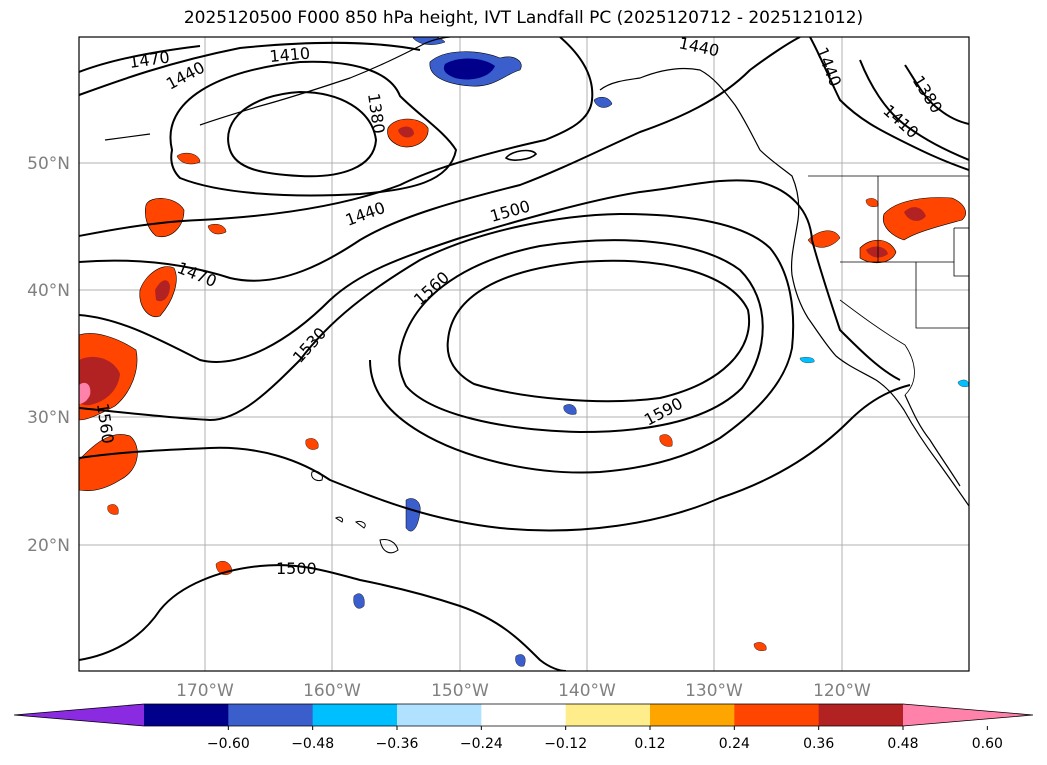  Describe the element at coordinates (48, 418) in the screenshot. I see `svg-text: 30°N` at that location.